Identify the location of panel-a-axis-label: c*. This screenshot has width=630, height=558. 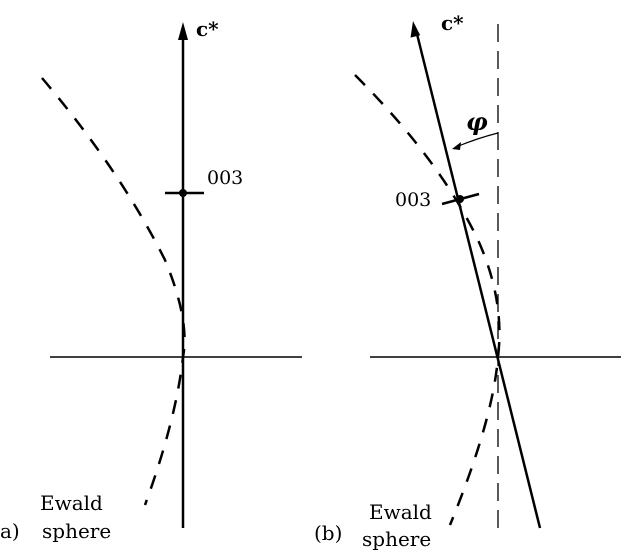
(207, 29).